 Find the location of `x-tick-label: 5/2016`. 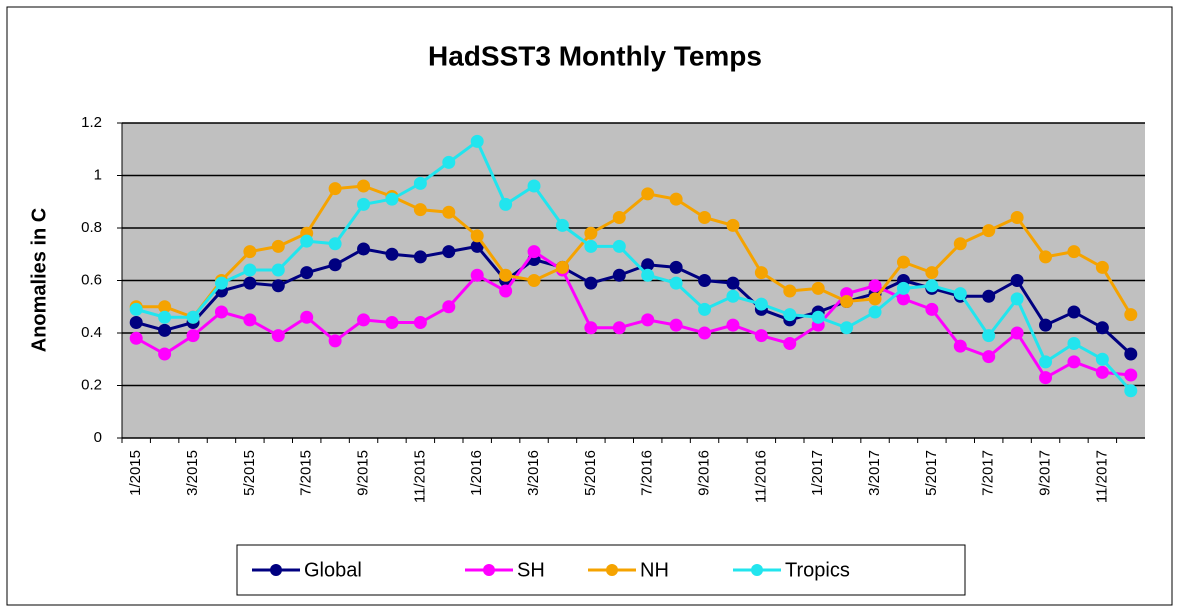

x-tick-label: 5/2016 is located at coordinates (590, 473).